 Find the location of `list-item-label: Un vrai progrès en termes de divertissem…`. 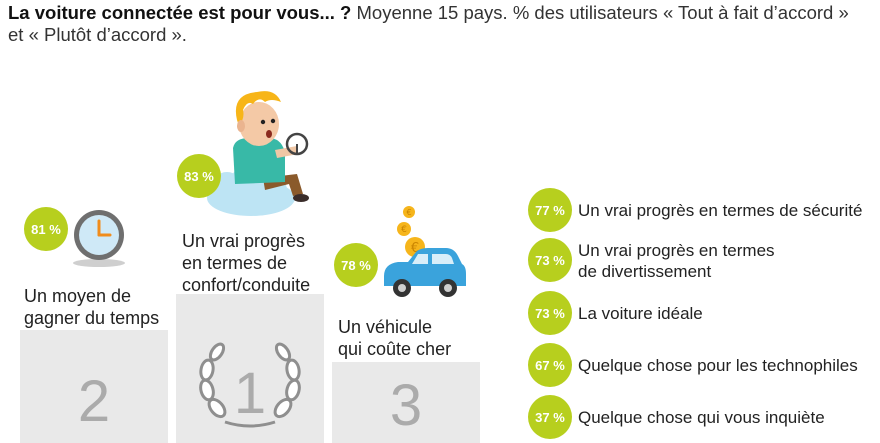

list-item-label: Un vrai progrès en termes de divertissem… is located at coordinates (676, 261).